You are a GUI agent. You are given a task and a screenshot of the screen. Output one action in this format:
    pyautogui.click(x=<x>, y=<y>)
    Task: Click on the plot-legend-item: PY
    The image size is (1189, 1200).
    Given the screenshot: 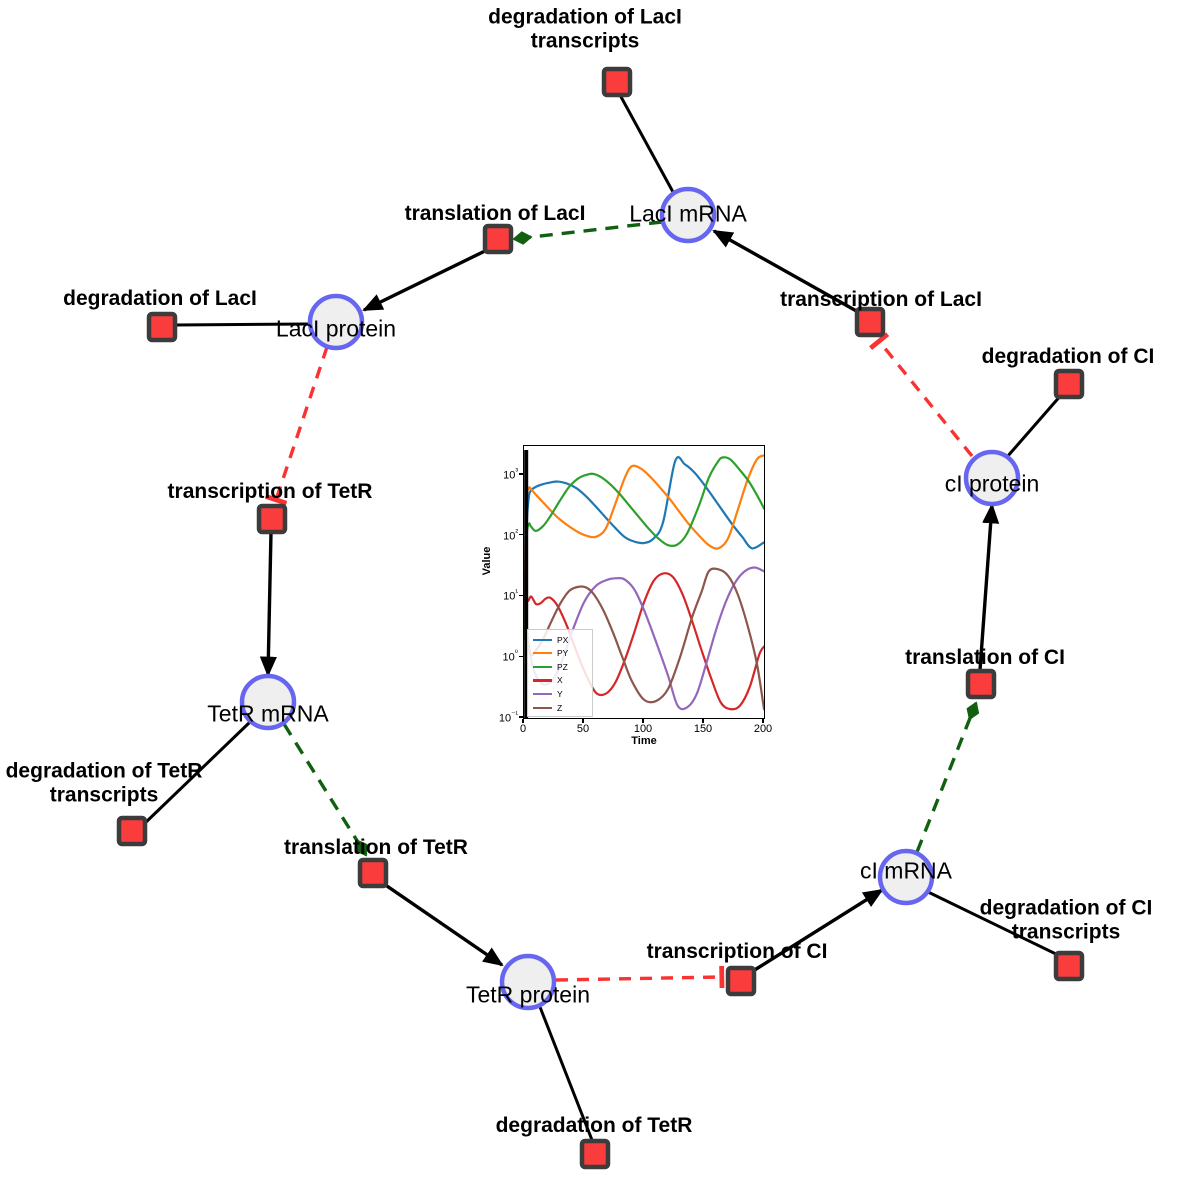 What is the action you would take?
    pyautogui.click(x=560, y=654)
    